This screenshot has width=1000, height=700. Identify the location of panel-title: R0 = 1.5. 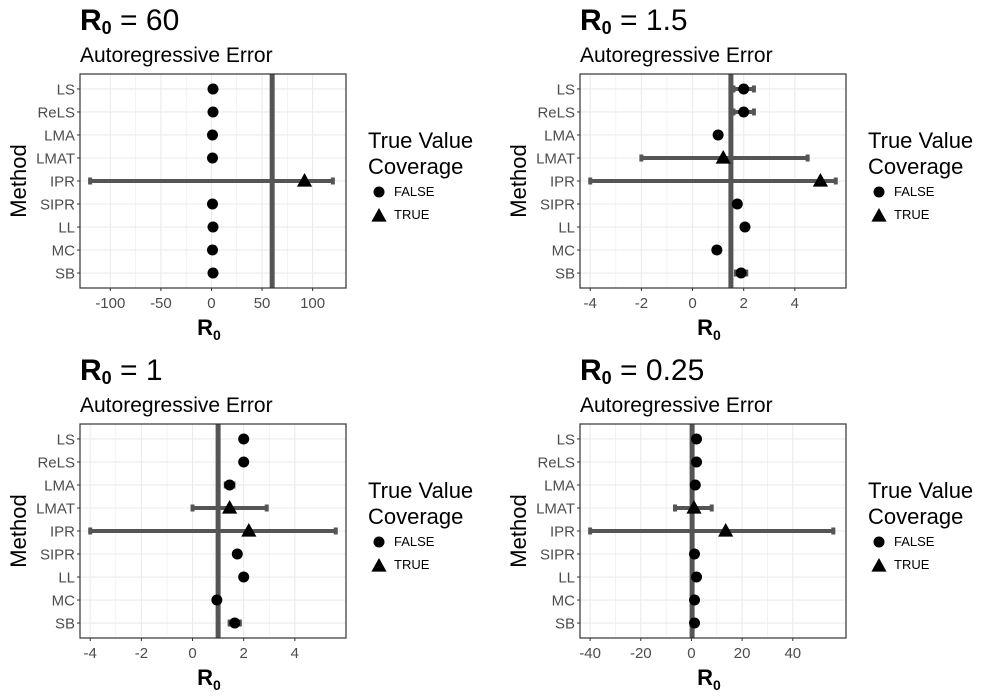
(634, 21).